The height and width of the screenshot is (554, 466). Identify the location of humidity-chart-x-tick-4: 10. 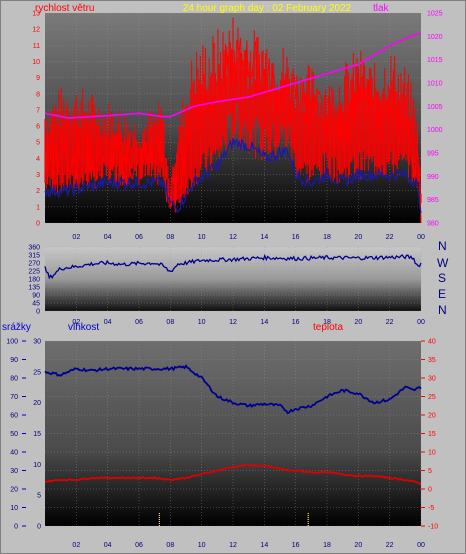
(202, 545).